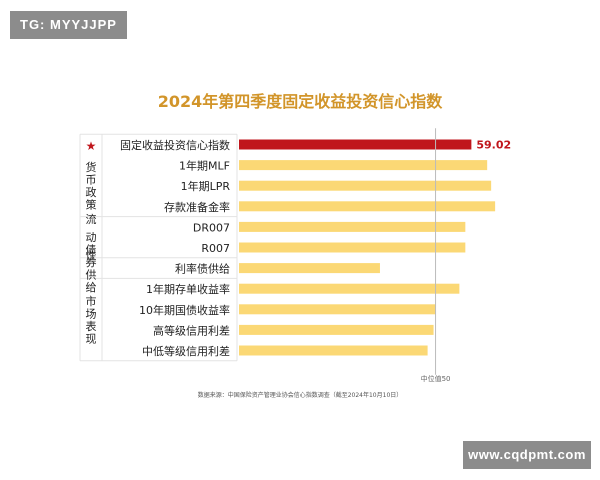 Image resolution: width=600 pixels, height=480 pixels. What do you see at coordinates (91, 268) in the screenshot?
I see `group-label: 债券供给` at bounding box center [91, 268].